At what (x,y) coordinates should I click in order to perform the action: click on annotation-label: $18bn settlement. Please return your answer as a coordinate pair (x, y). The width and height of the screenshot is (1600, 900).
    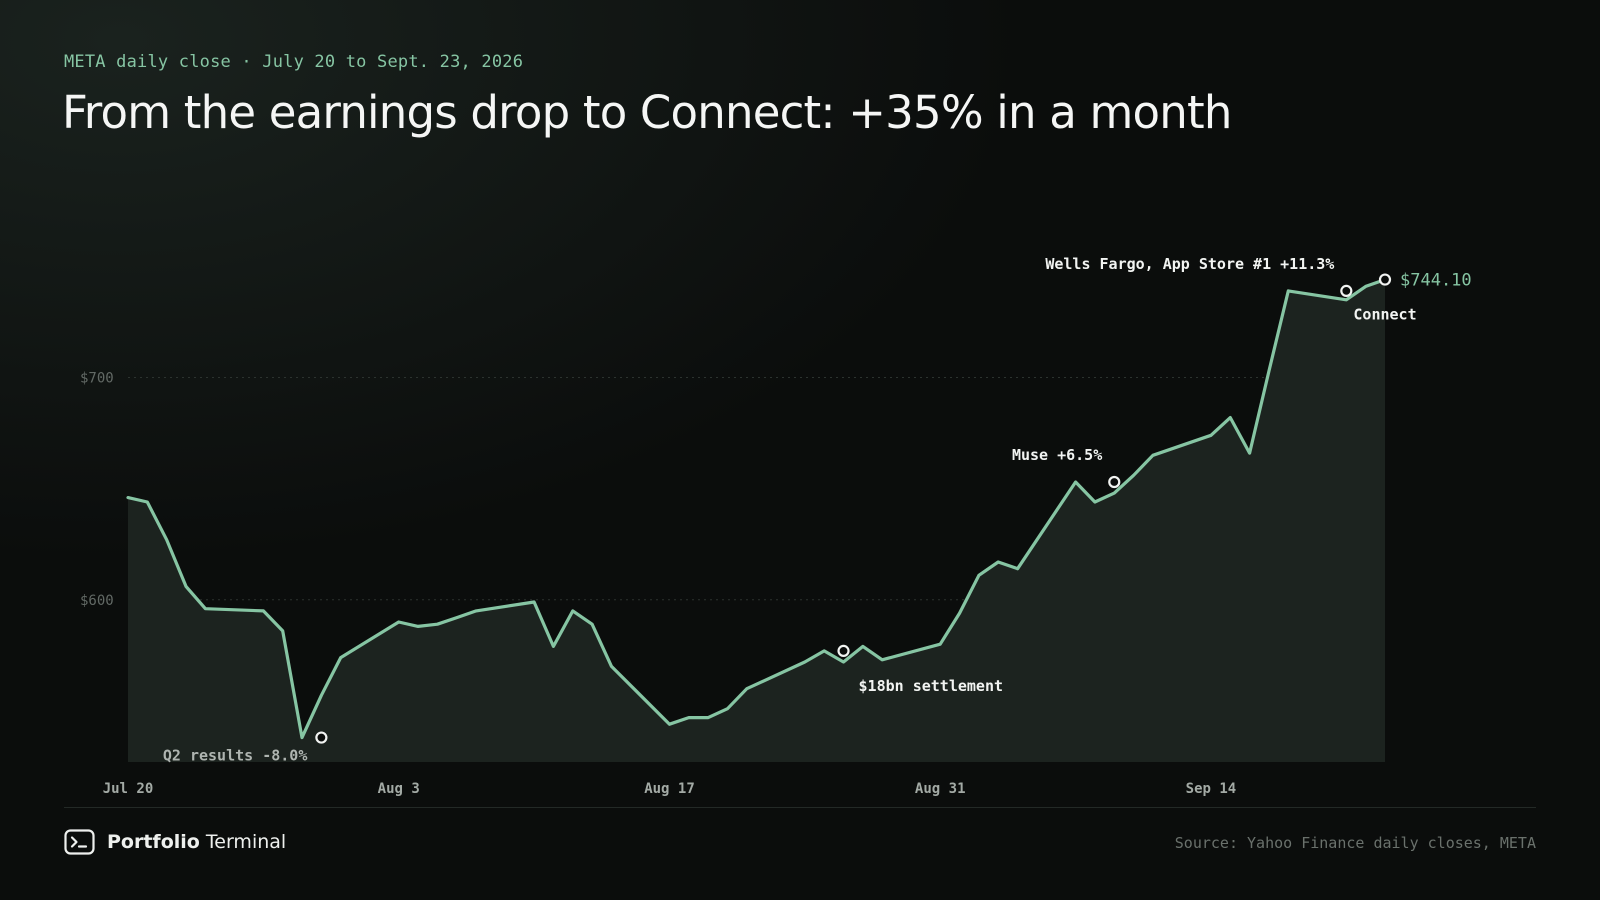
    Looking at the image, I should click on (931, 686).